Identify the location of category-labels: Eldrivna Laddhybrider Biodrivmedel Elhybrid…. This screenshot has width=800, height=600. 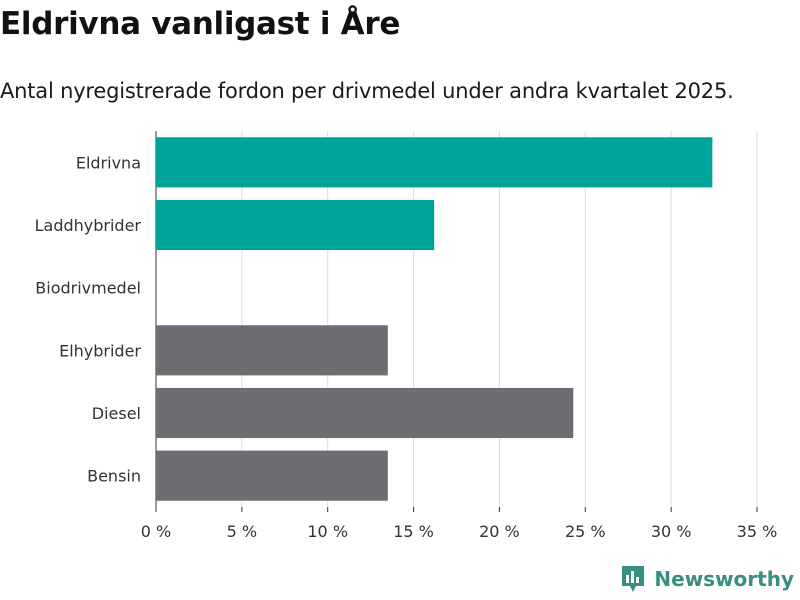
(88, 319).